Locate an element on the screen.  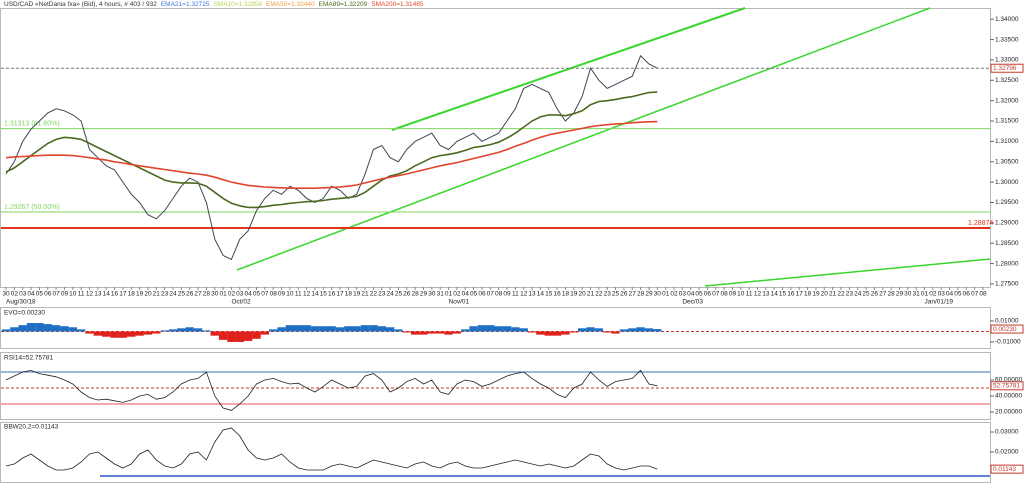
current-value-label: 1.32796 is located at coordinates (1005, 68).